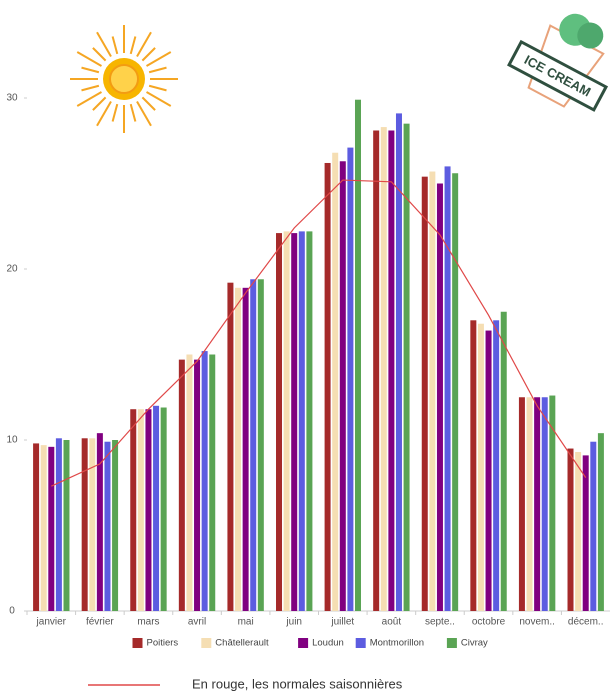  I want to click on x-tick-label: mai, so click(246, 622).